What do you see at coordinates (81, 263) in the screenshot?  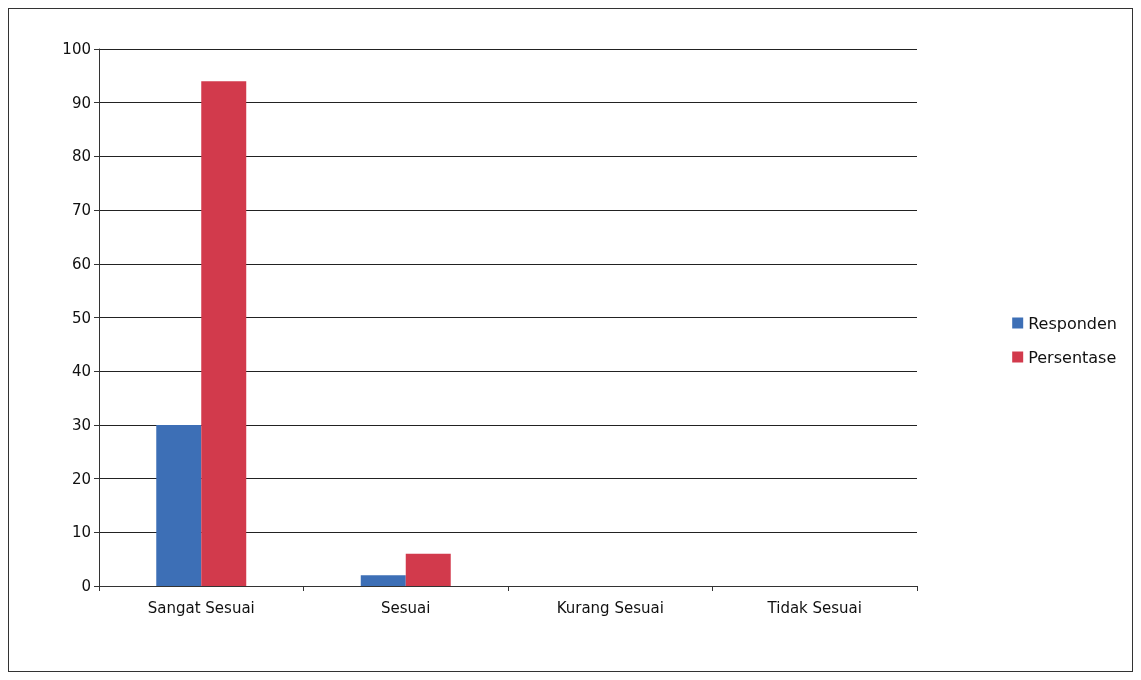 I see `y-tick-label: 60` at bounding box center [81, 263].